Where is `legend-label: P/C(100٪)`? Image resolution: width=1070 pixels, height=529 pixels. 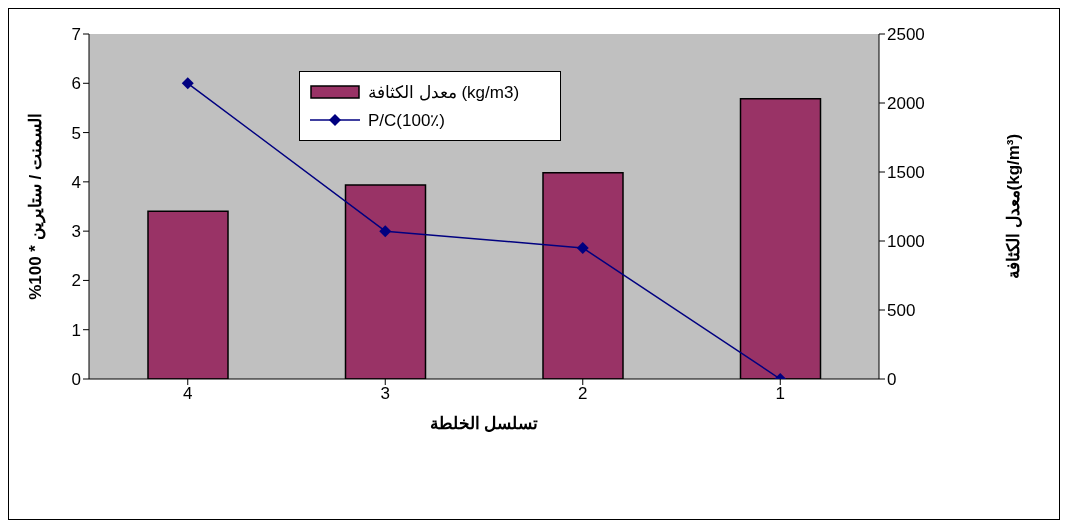
legend-label: P/C(100٪) is located at coordinates (407, 120).